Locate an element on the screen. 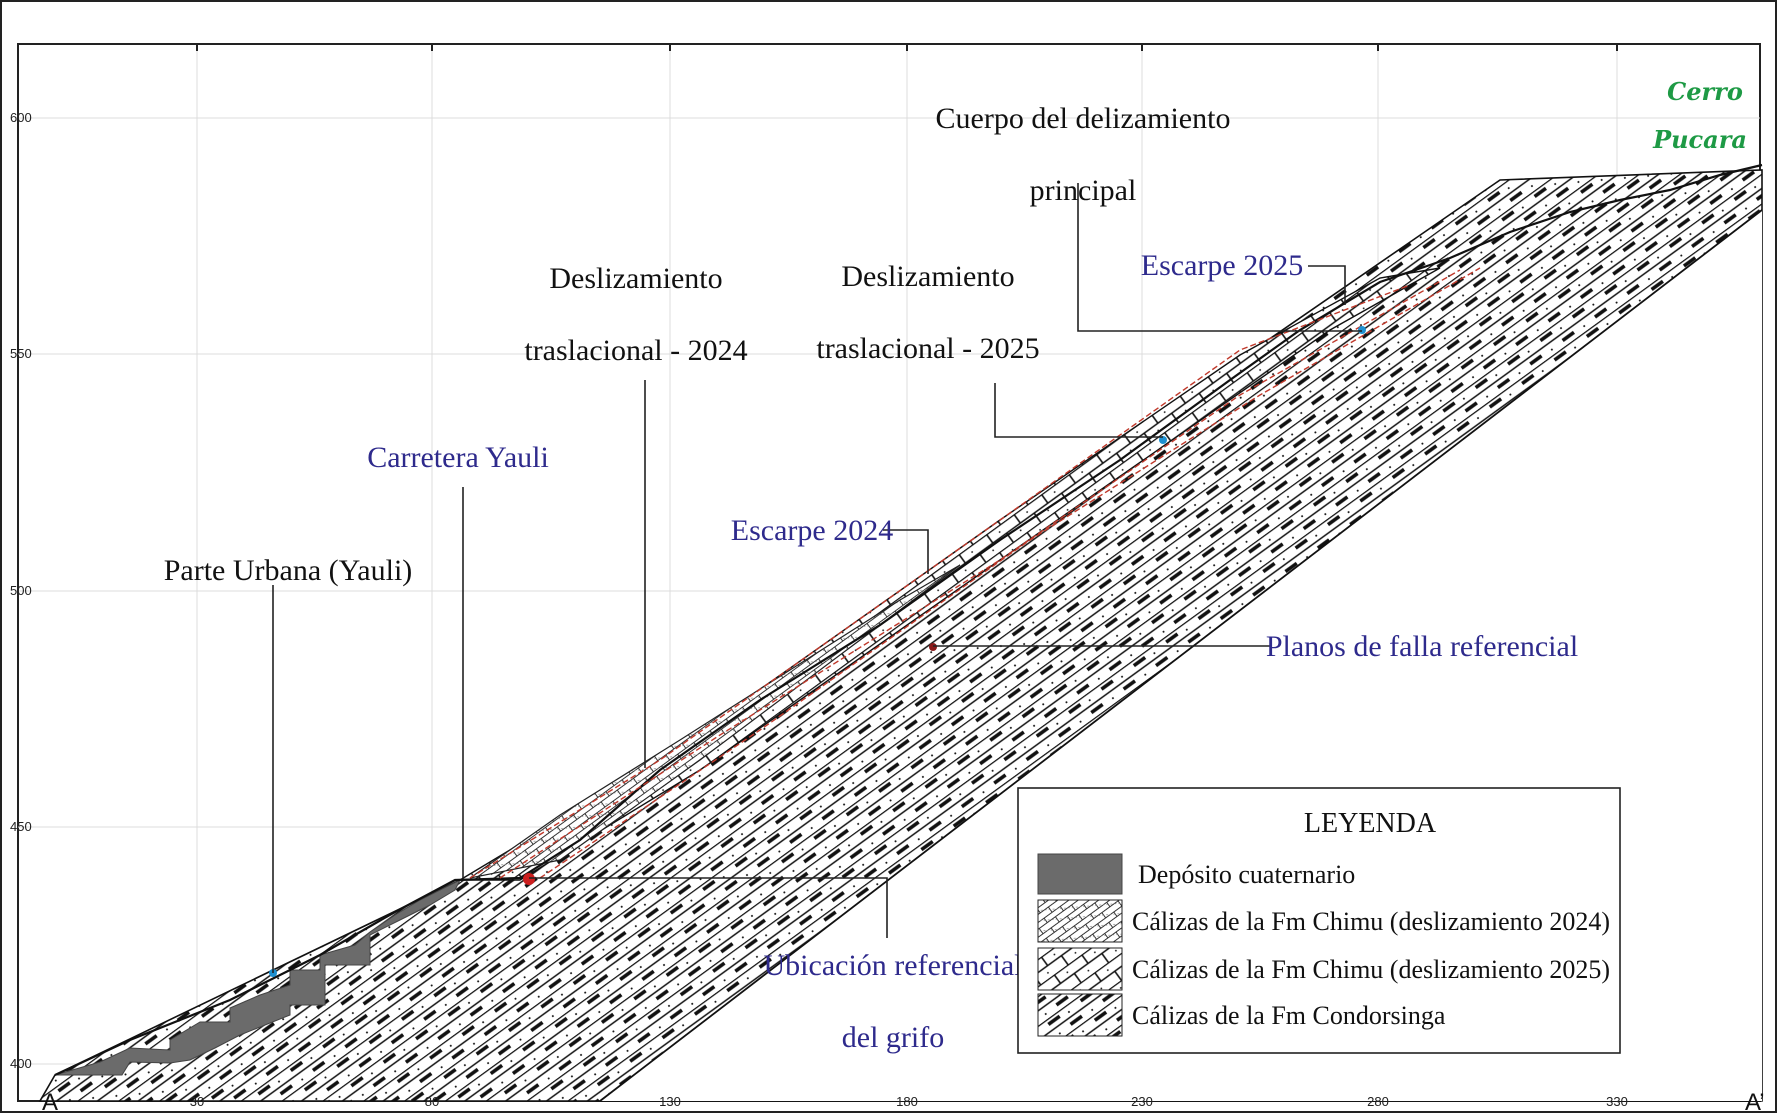  x-tick: 130 is located at coordinates (670, 1101).